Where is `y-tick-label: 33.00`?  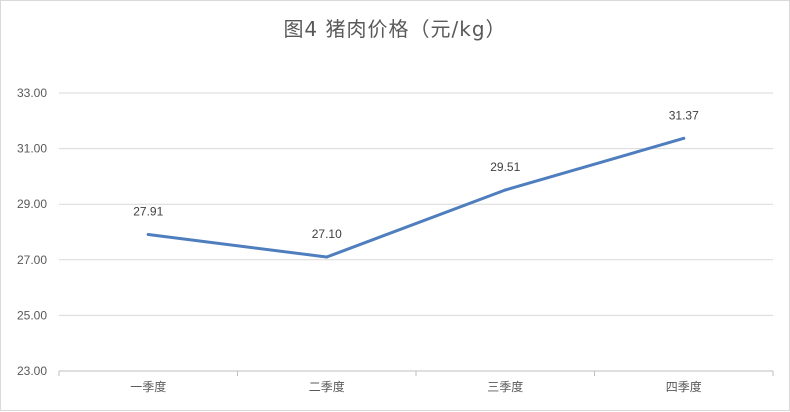
y-tick-label: 33.00 is located at coordinates (32, 93).